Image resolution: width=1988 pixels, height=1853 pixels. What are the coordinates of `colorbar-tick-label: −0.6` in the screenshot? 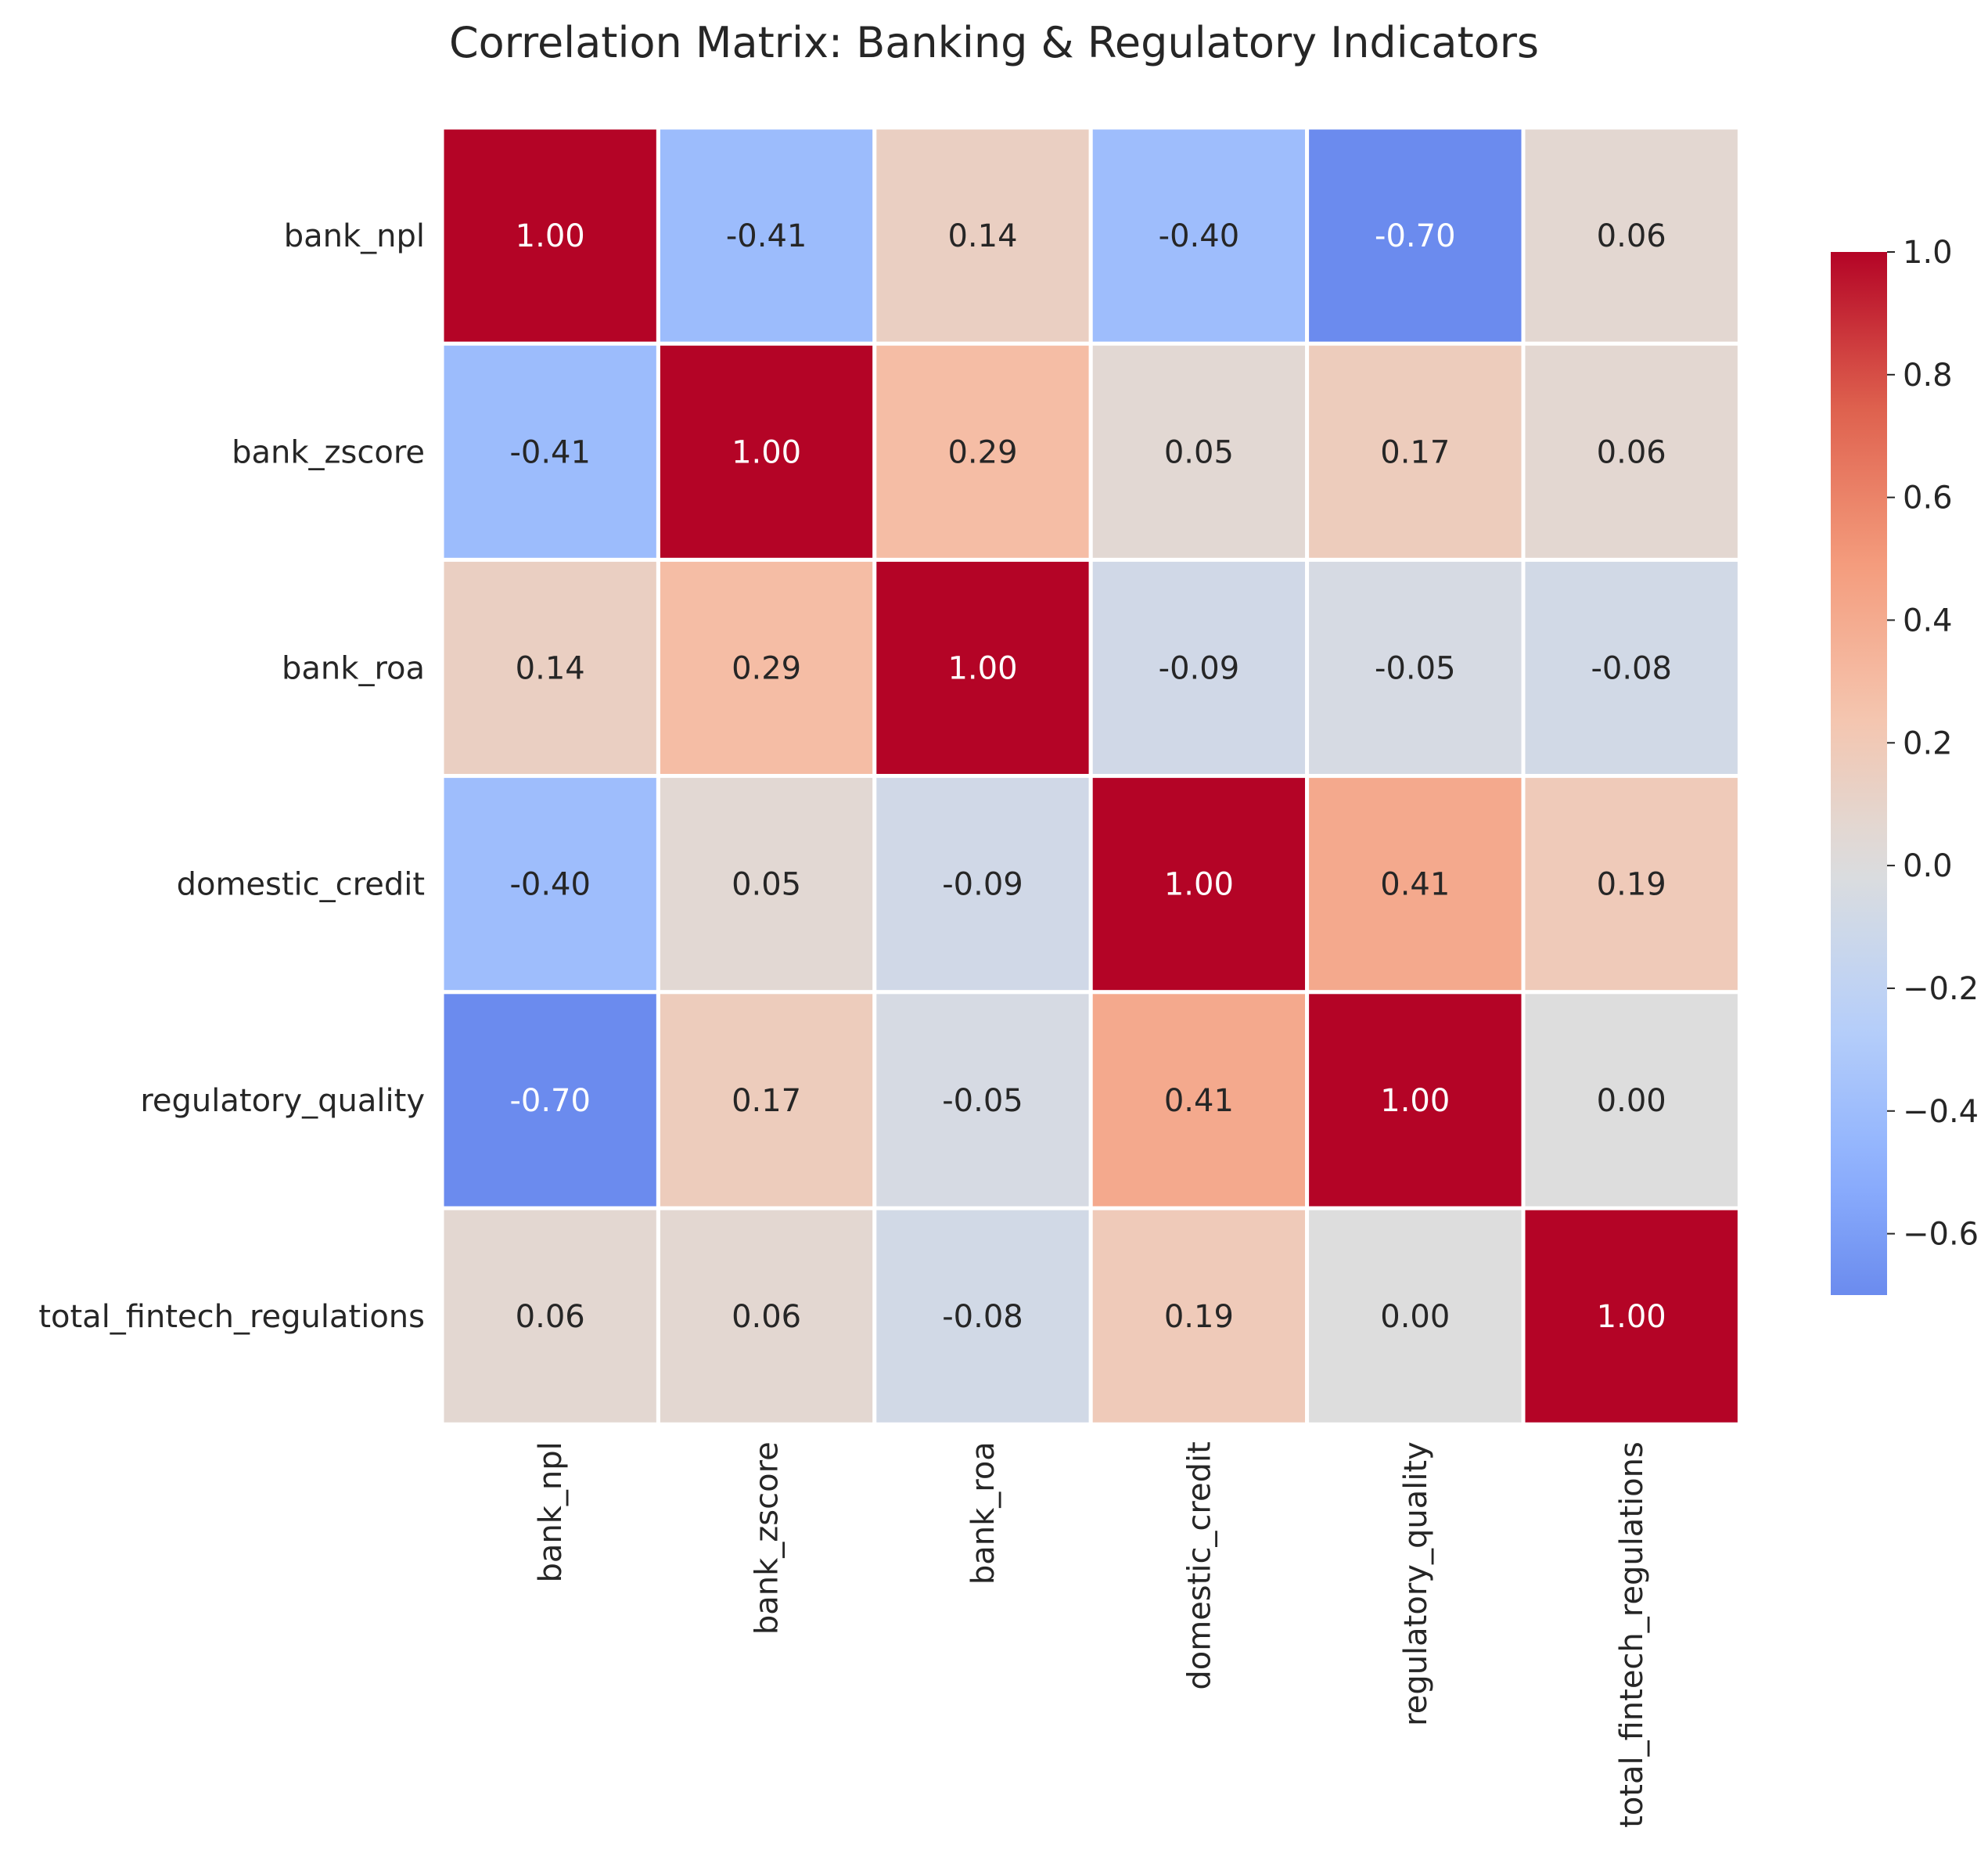 It's located at (1941, 1235).